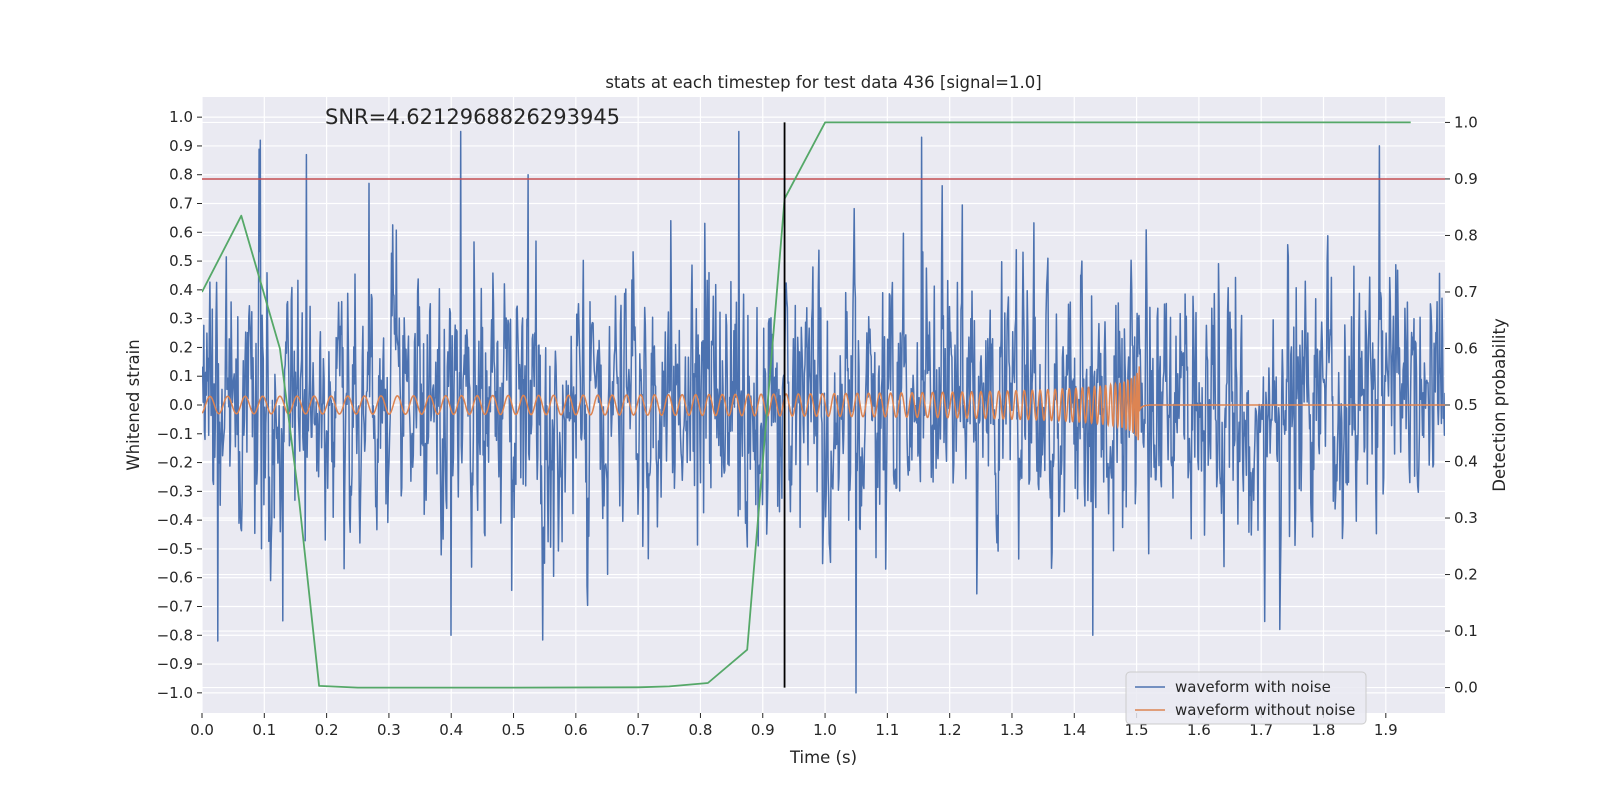 This screenshot has height=800, width=1600. Describe the element at coordinates (887, 730) in the screenshot. I see `x-tick-label: 1.1` at that location.